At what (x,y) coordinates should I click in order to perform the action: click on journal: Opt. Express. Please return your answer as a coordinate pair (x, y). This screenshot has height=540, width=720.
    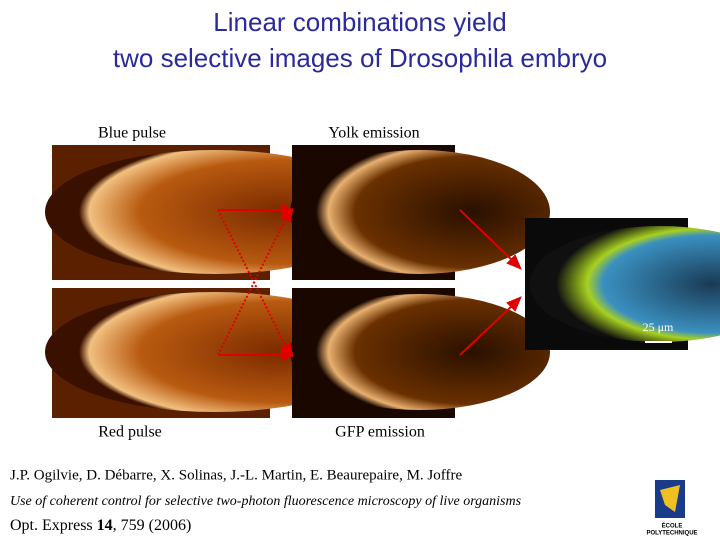
    Looking at the image, I should click on (51, 525).